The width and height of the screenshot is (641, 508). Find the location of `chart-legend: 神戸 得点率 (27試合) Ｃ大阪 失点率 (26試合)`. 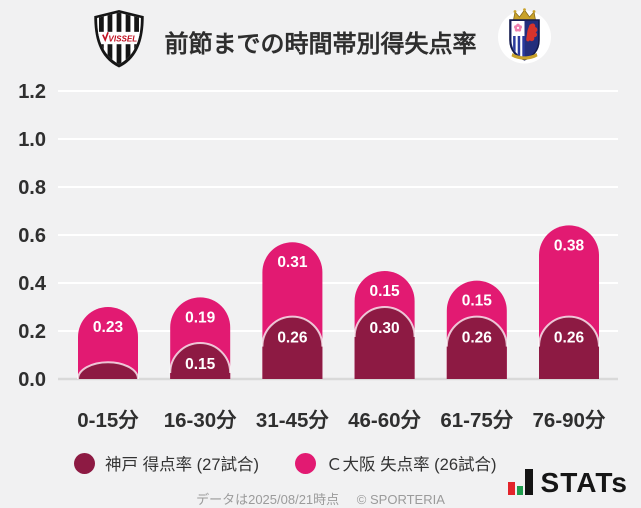

chart-legend: 神戸 得点率 (27試合) Ｃ大阪 失点率 (26試合) is located at coordinates (285, 463).